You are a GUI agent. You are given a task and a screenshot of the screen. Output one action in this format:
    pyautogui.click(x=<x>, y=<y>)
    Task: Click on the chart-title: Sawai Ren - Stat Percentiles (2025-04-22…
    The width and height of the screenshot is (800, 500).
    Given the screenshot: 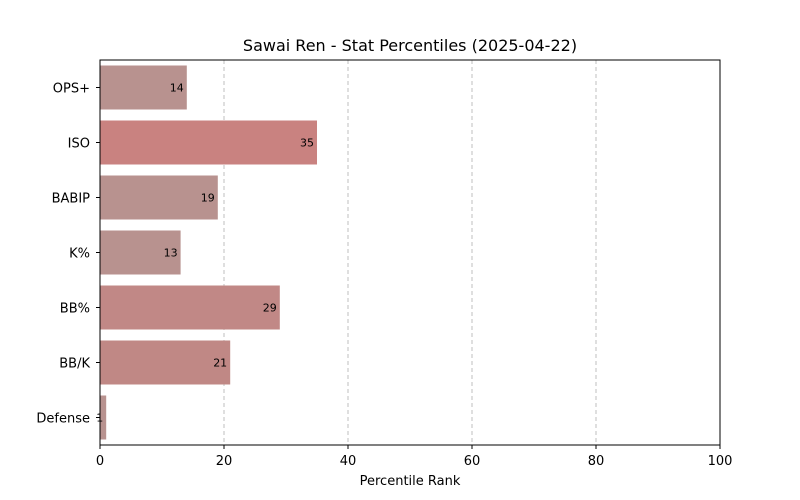 What is the action you would take?
    pyautogui.click(x=410, y=45)
    